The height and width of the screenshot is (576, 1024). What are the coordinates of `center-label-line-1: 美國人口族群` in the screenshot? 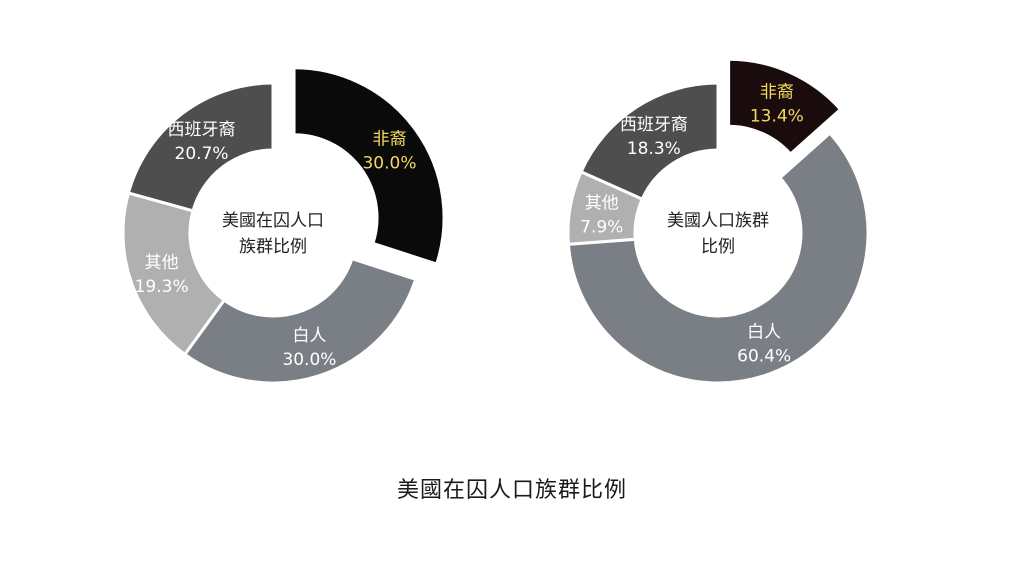 It's located at (718, 221).